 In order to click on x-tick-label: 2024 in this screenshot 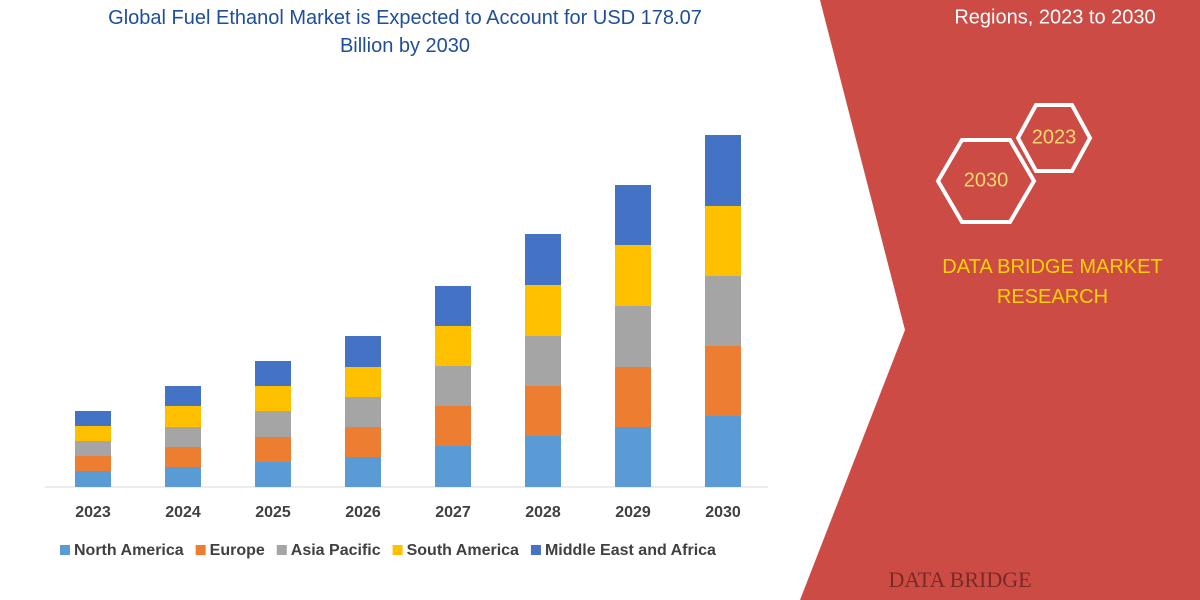, I will do `click(183, 512)`.